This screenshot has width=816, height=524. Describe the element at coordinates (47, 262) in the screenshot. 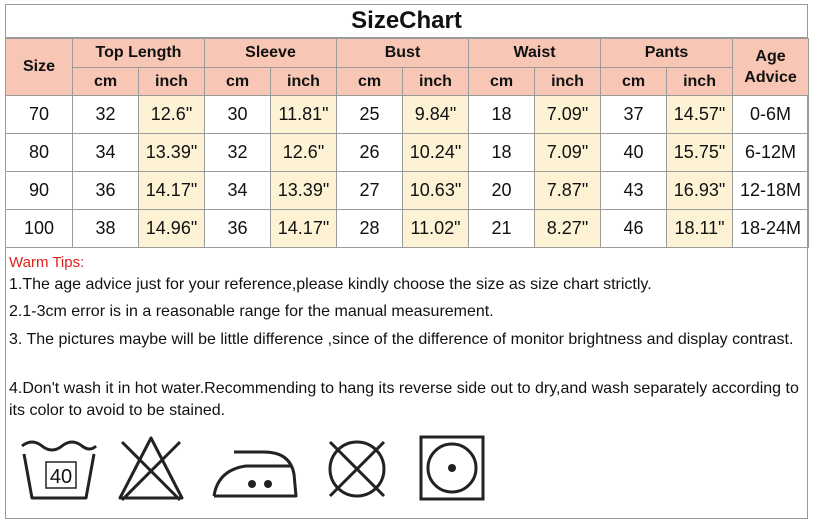

I see `warm-tips-heading: Warm Tips:` at that location.